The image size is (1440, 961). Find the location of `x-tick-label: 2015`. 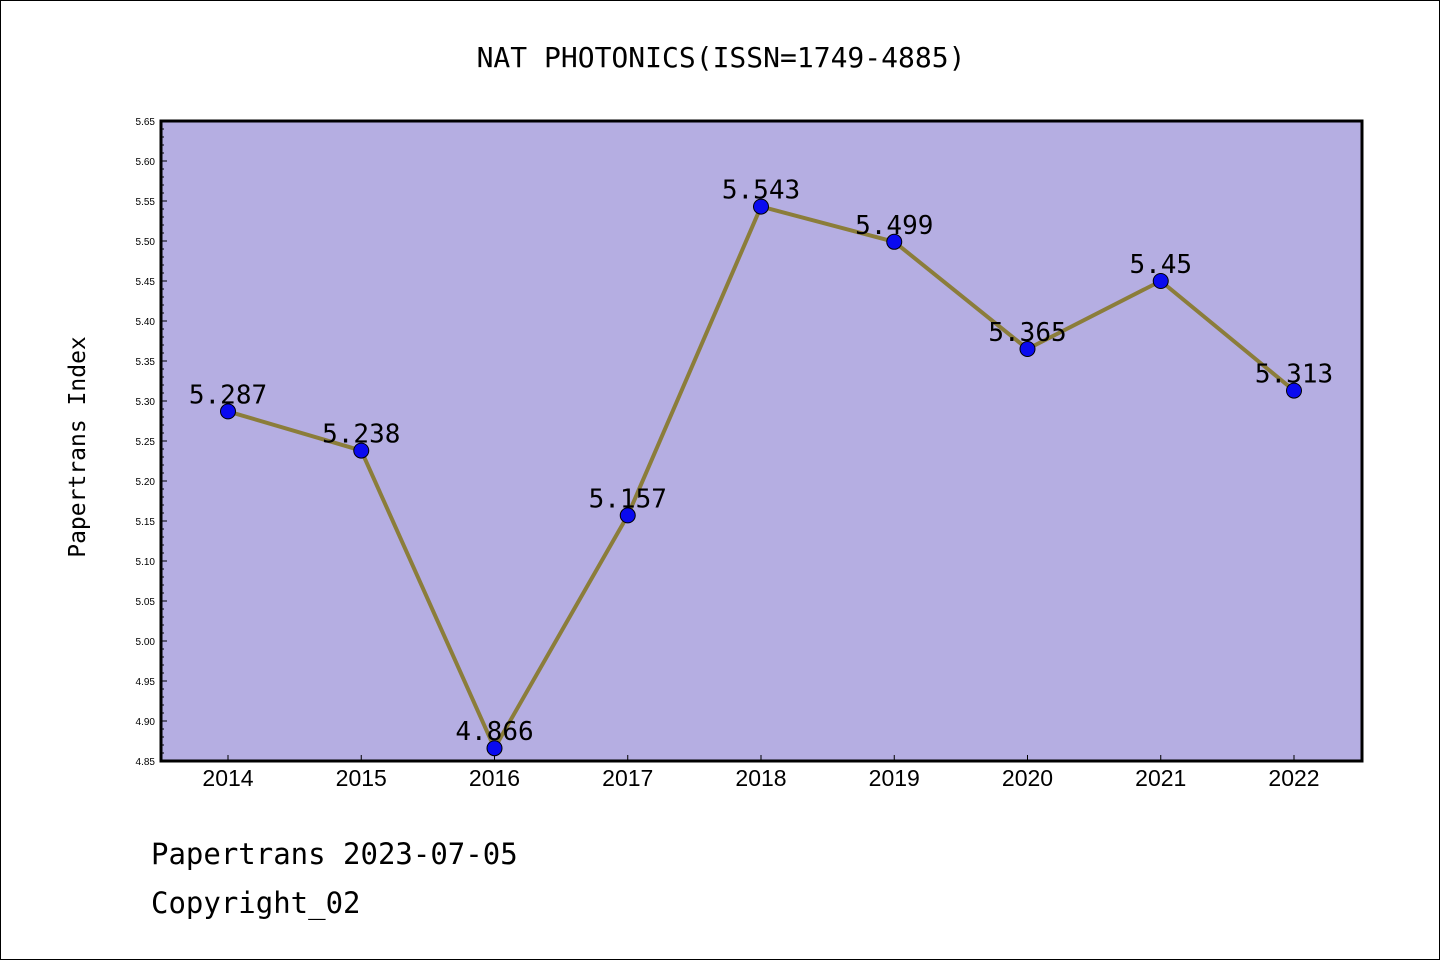

x-tick-label: 2015 is located at coordinates (361, 778).